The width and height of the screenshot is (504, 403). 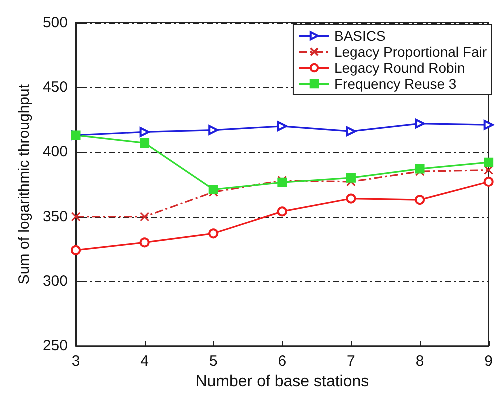 I want to click on x-tick-label: 7, so click(x=351, y=361).